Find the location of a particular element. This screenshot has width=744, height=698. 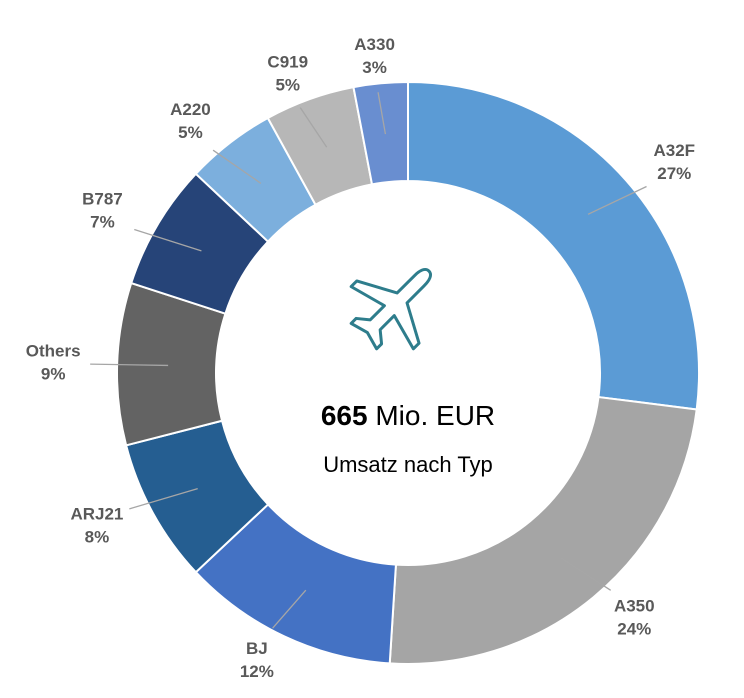

segment-name: C919 is located at coordinates (287, 61).